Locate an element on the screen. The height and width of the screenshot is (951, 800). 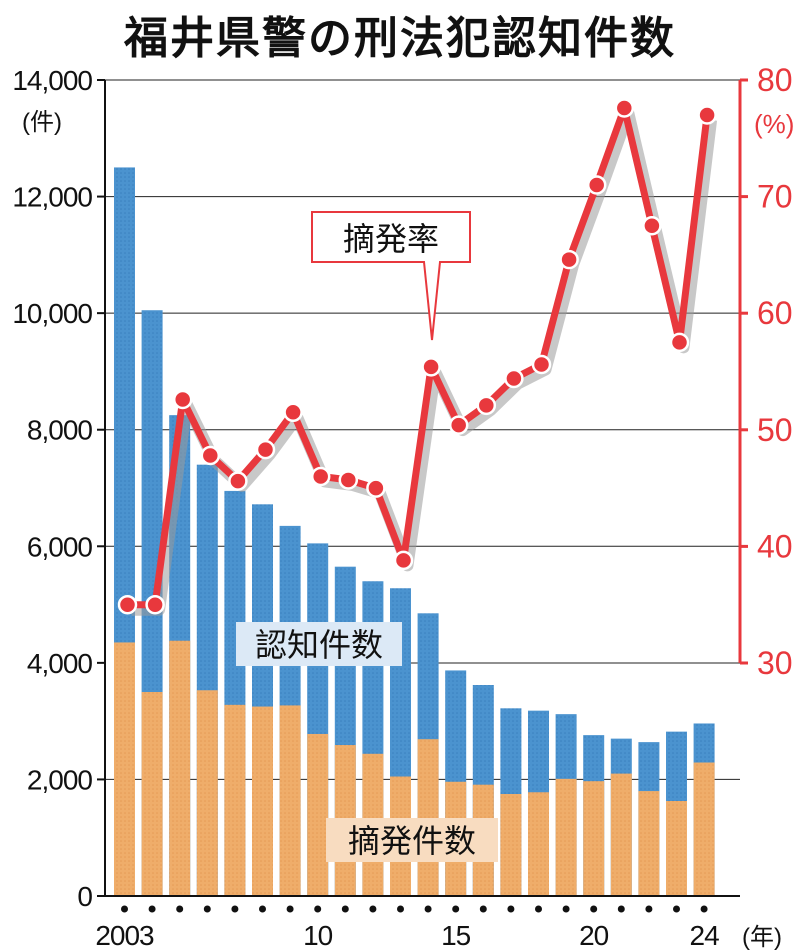
rate-label: 摘発率 is located at coordinates (391, 239).